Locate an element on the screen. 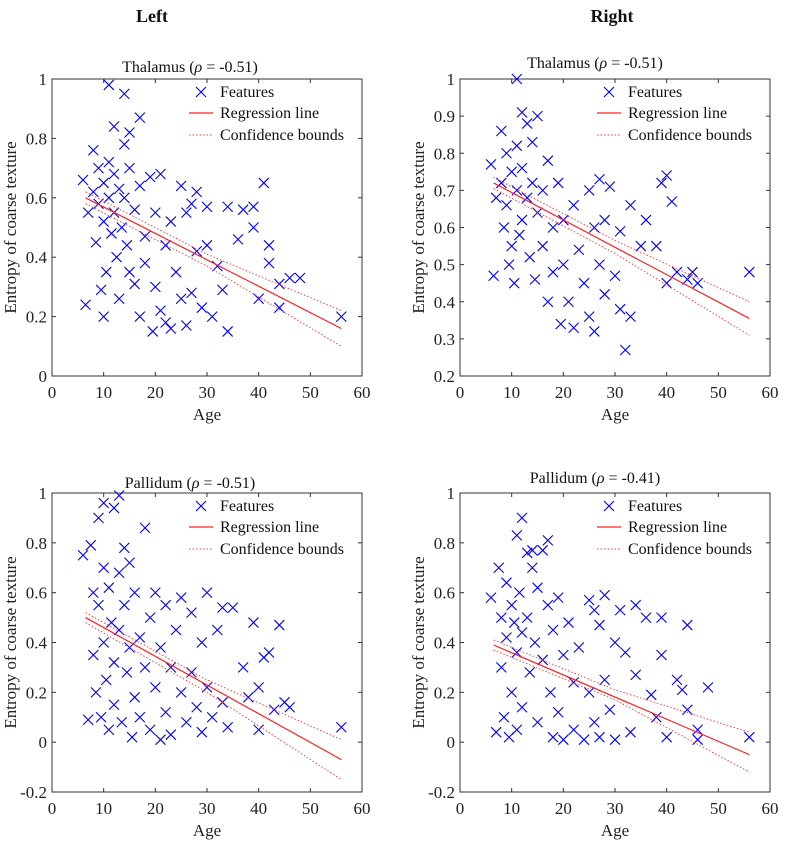 The image size is (787, 850). title-region: Thalamus ( is located at coordinates (563, 63).